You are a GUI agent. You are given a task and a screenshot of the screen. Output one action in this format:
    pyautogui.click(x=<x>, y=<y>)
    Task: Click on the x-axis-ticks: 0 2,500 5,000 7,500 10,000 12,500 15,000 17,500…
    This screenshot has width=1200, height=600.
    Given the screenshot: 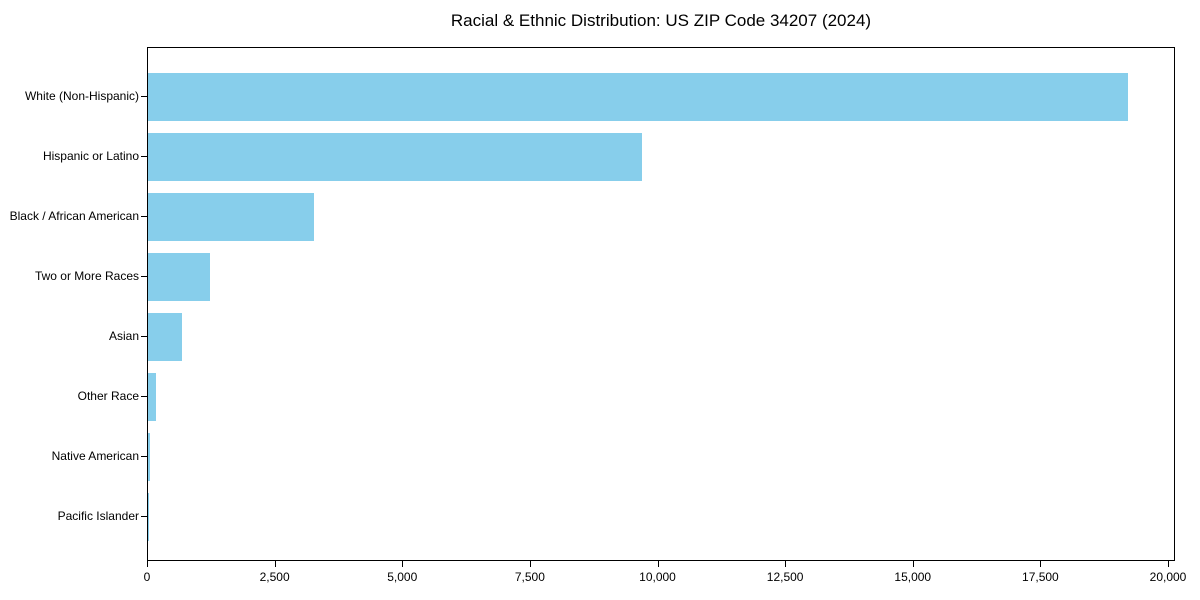 What is the action you would take?
    pyautogui.click(x=664, y=576)
    